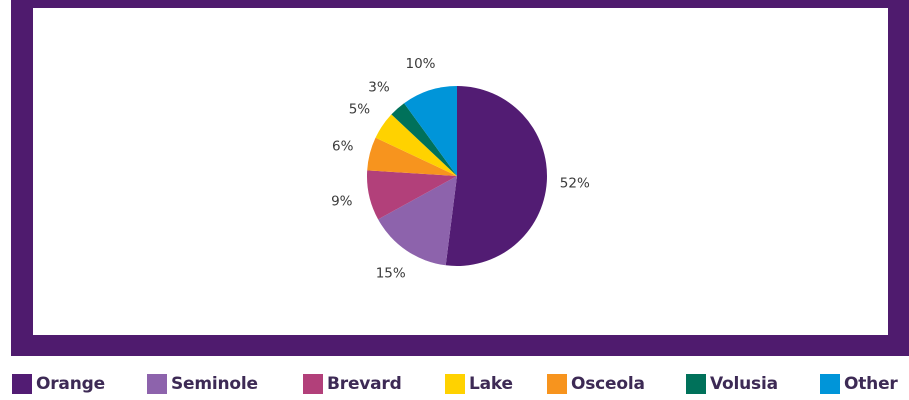  I want to click on legend-item-lake: Lake, so click(479, 384).